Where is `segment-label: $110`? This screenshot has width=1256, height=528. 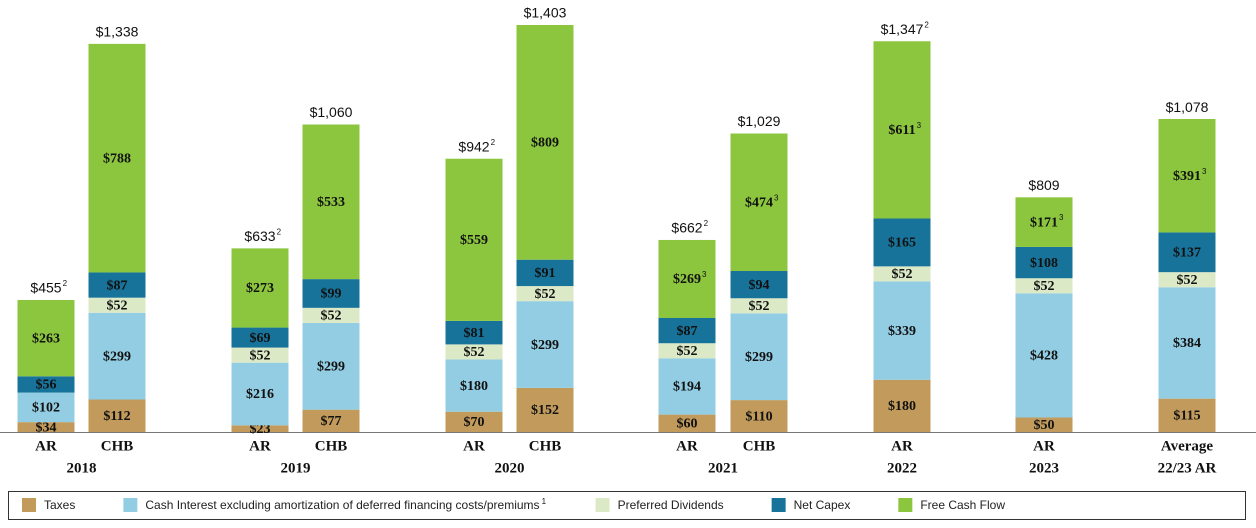
segment-label: $110 is located at coordinates (758, 416).